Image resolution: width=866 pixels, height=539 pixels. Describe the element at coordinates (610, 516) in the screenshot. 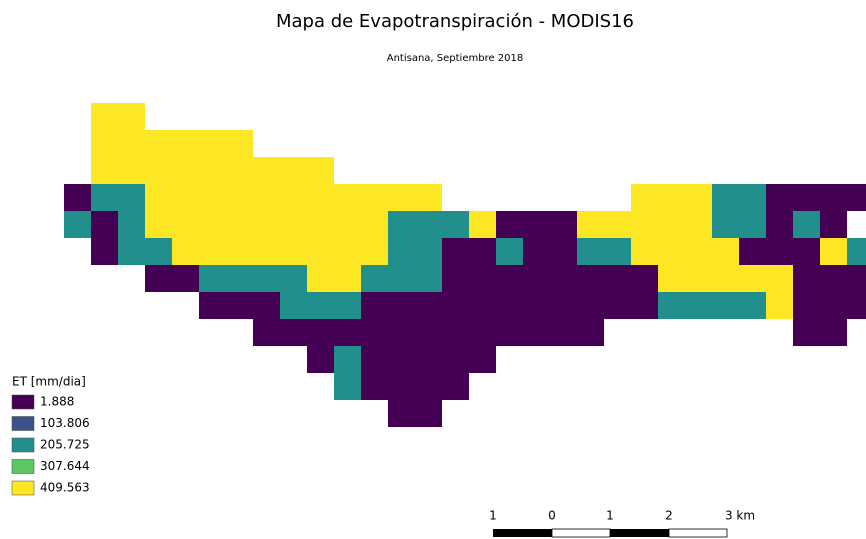

I see `scale-label: 1` at that location.